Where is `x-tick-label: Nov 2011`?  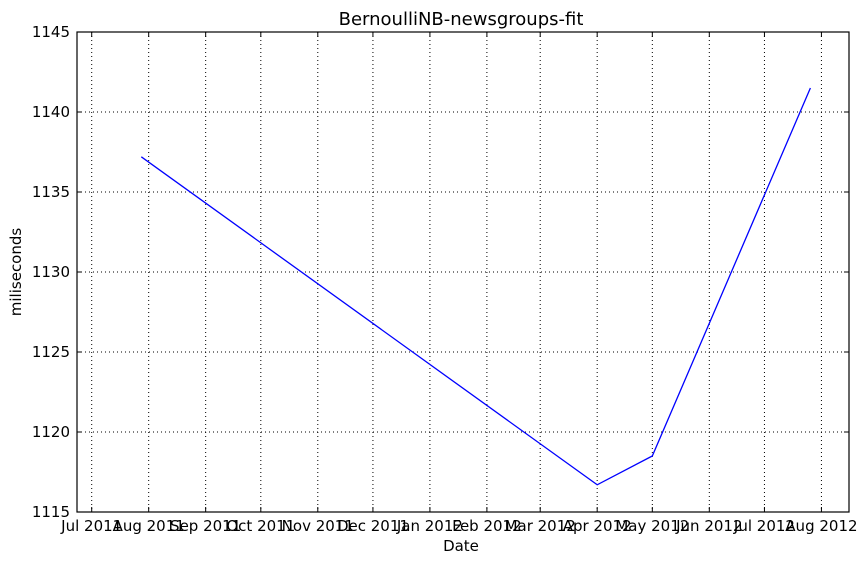
x-tick-label: Nov 2011 is located at coordinates (318, 526).